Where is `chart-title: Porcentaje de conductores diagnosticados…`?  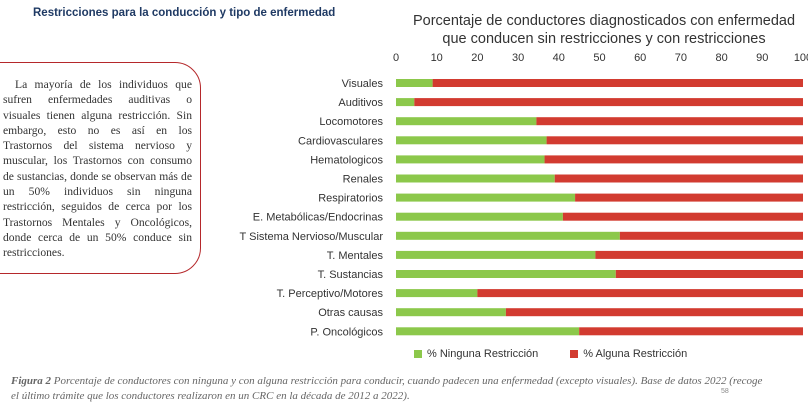 chart-title: Porcentaje de conductores diagnosticados… is located at coordinates (604, 30).